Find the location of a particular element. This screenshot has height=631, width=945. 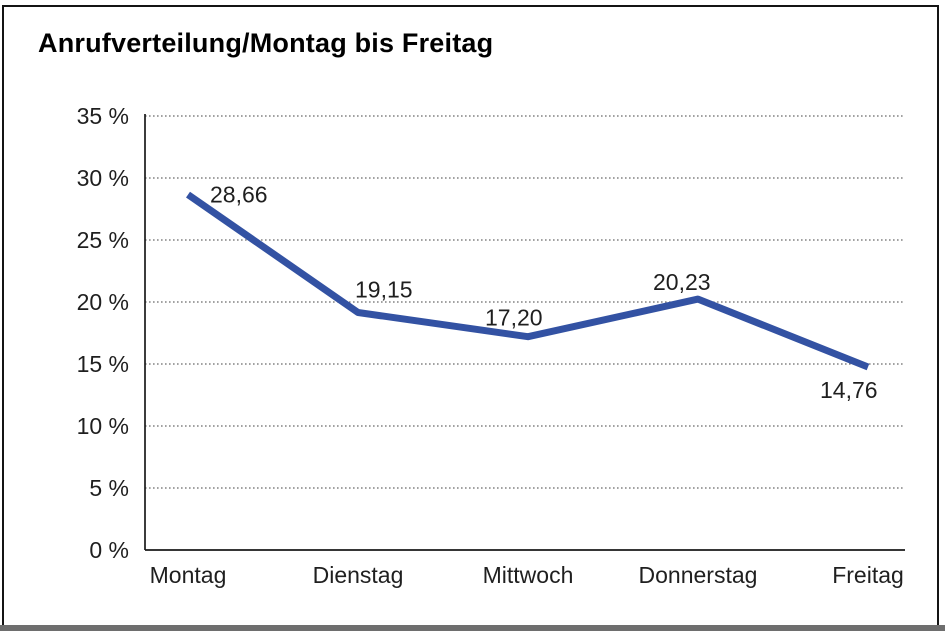

y-tick-label: 35 % is located at coordinates (103, 116).